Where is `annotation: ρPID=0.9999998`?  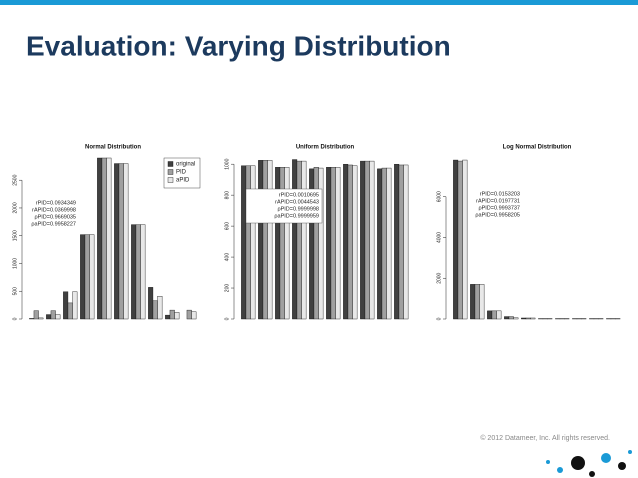
annotation: ρPID=0.9999998 is located at coordinates (298, 209).